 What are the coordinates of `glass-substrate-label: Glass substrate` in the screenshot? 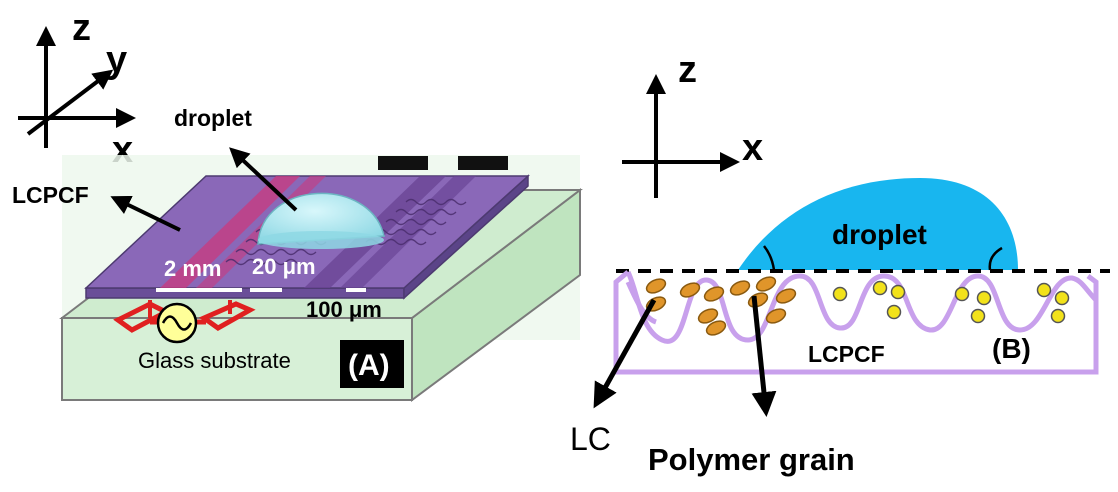 It's located at (214, 360).